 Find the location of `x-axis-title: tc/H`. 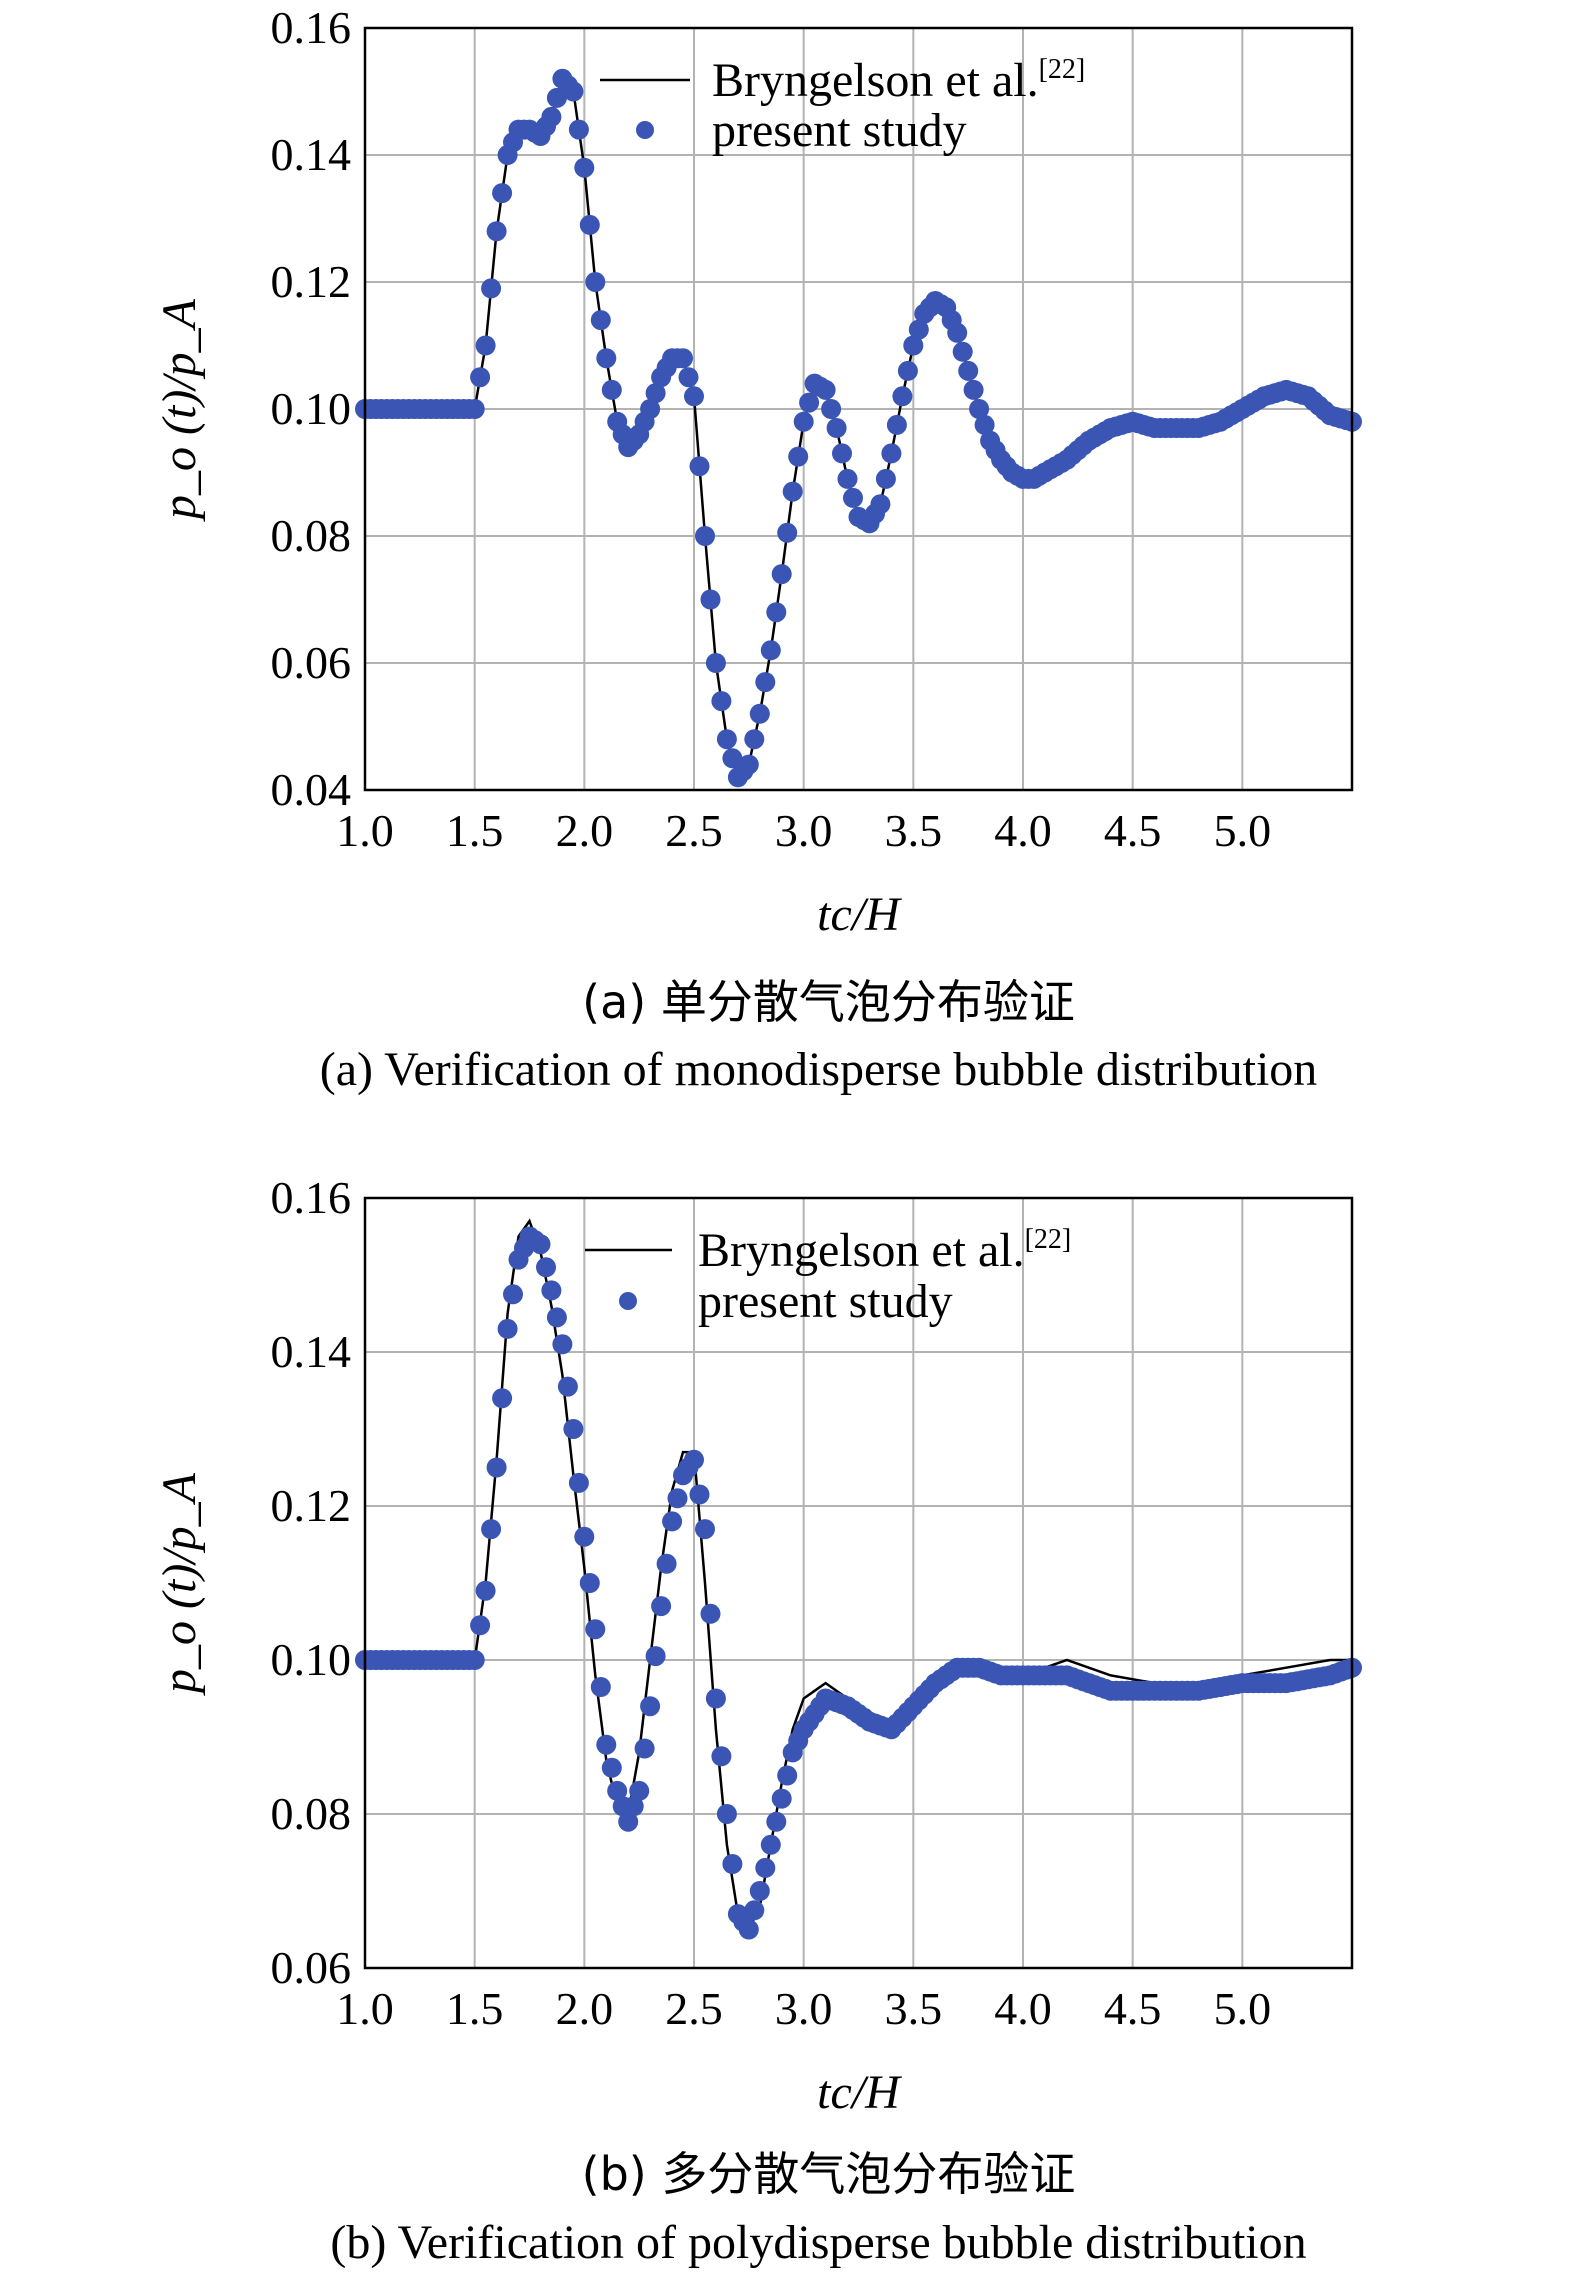

x-axis-title: tc/H is located at coordinates (859, 914).